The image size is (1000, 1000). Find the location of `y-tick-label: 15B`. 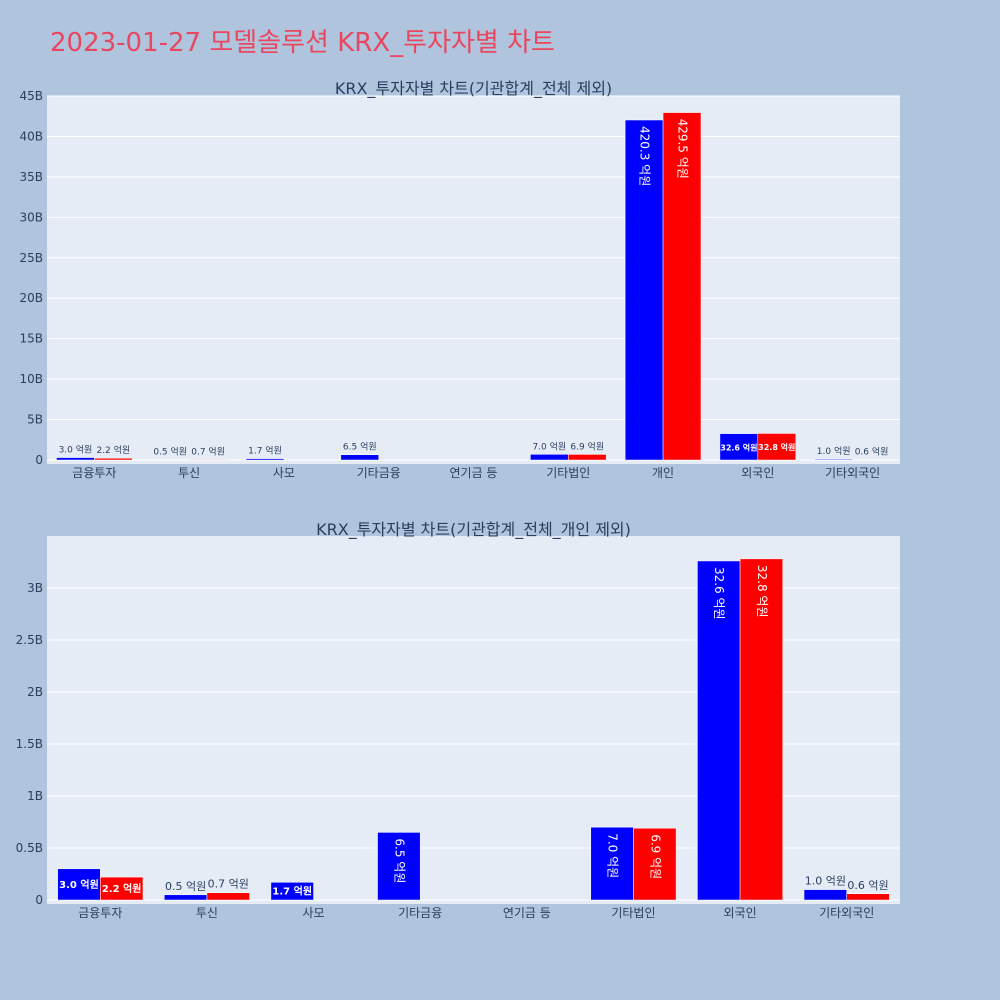

y-tick-label: 15B is located at coordinates (31, 339).